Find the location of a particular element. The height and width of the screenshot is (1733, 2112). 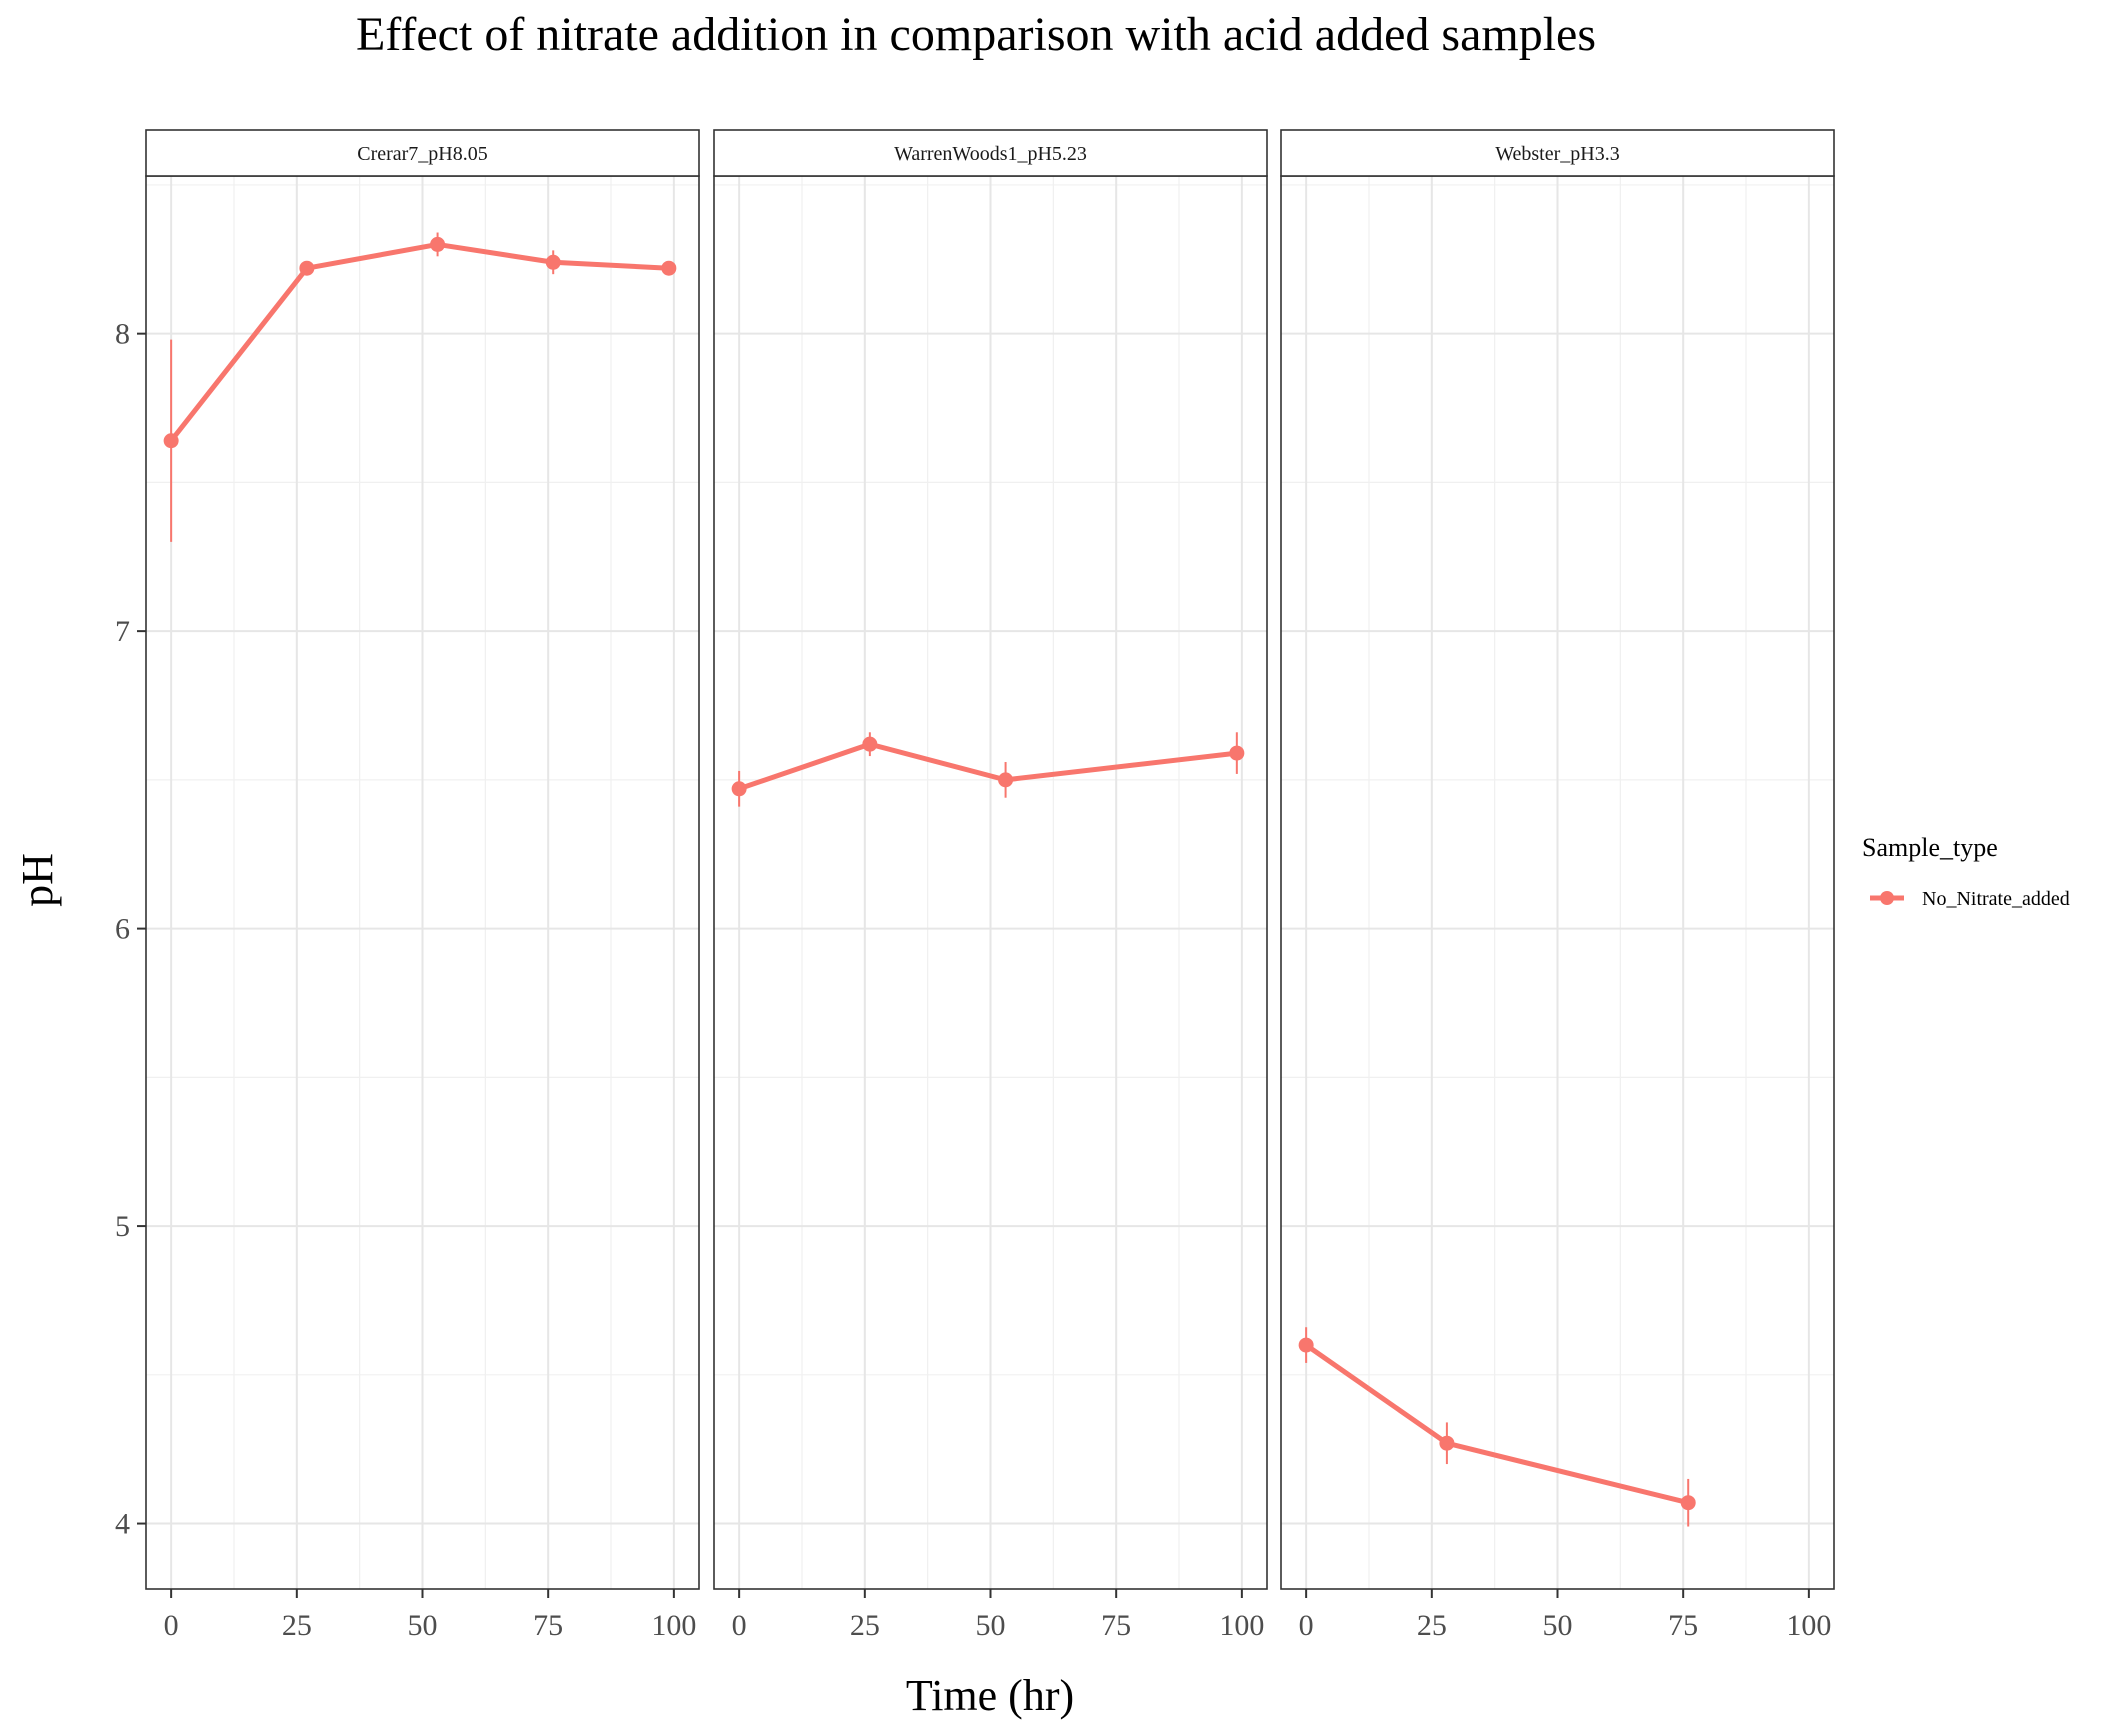

facet-strip-label: WarrenWoods1_pH5.23 is located at coordinates (990, 154).